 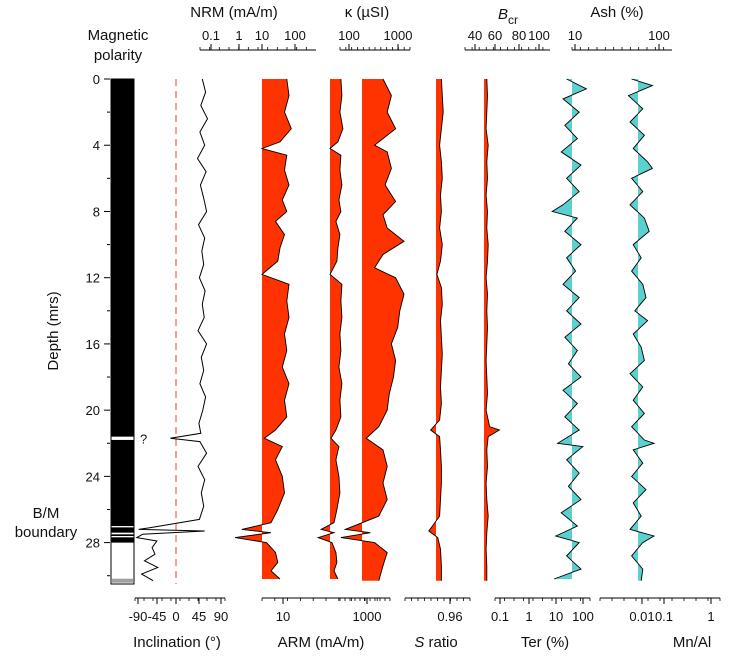 I want to click on bcr-filled-area, so click(x=492, y=330).